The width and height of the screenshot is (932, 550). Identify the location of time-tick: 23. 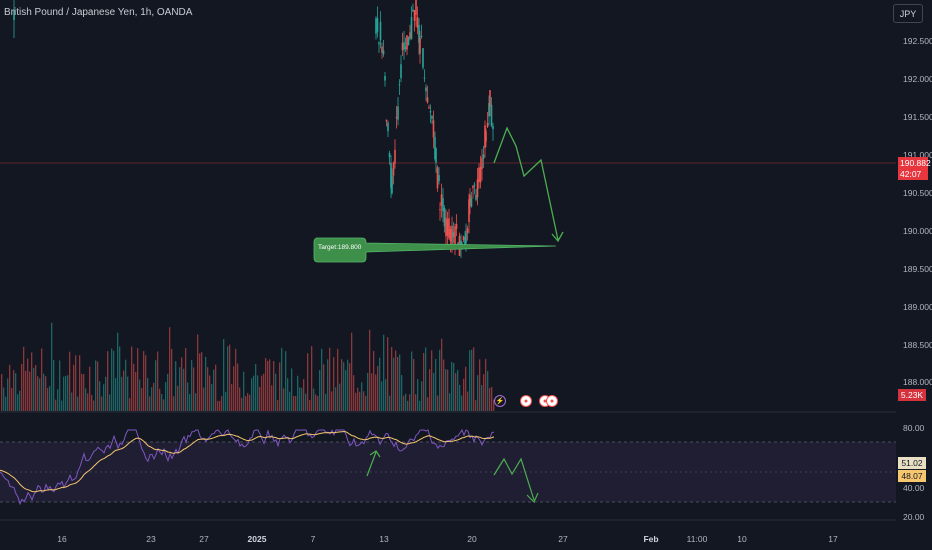
(151, 539).